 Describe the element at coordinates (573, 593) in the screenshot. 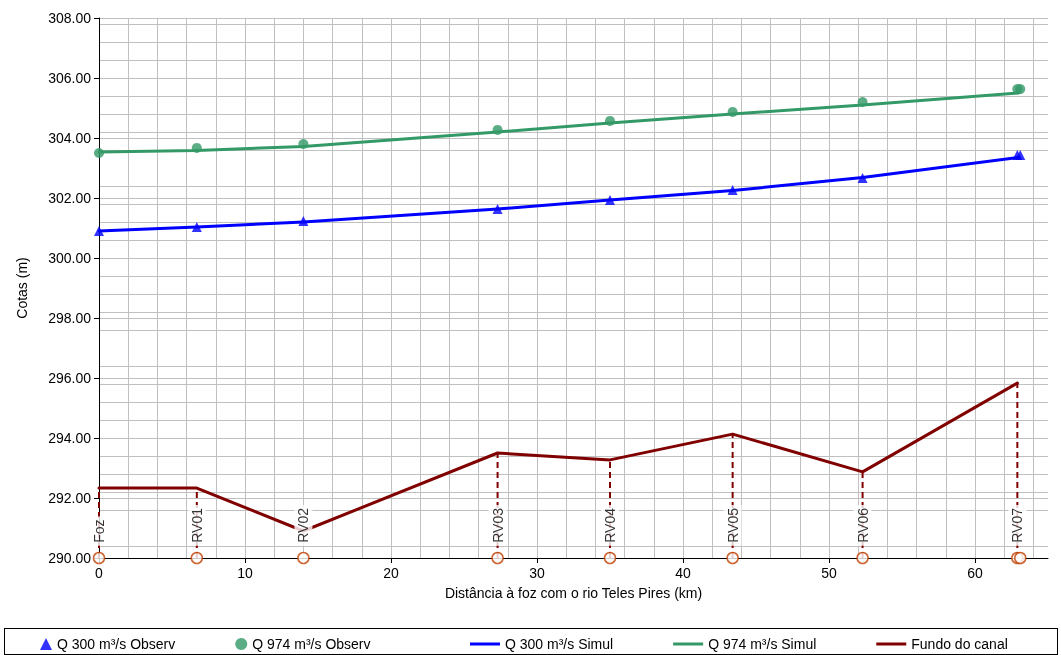

I see `x-axis-title: Distância à foz com o rio Teles Pires (km)` at that location.